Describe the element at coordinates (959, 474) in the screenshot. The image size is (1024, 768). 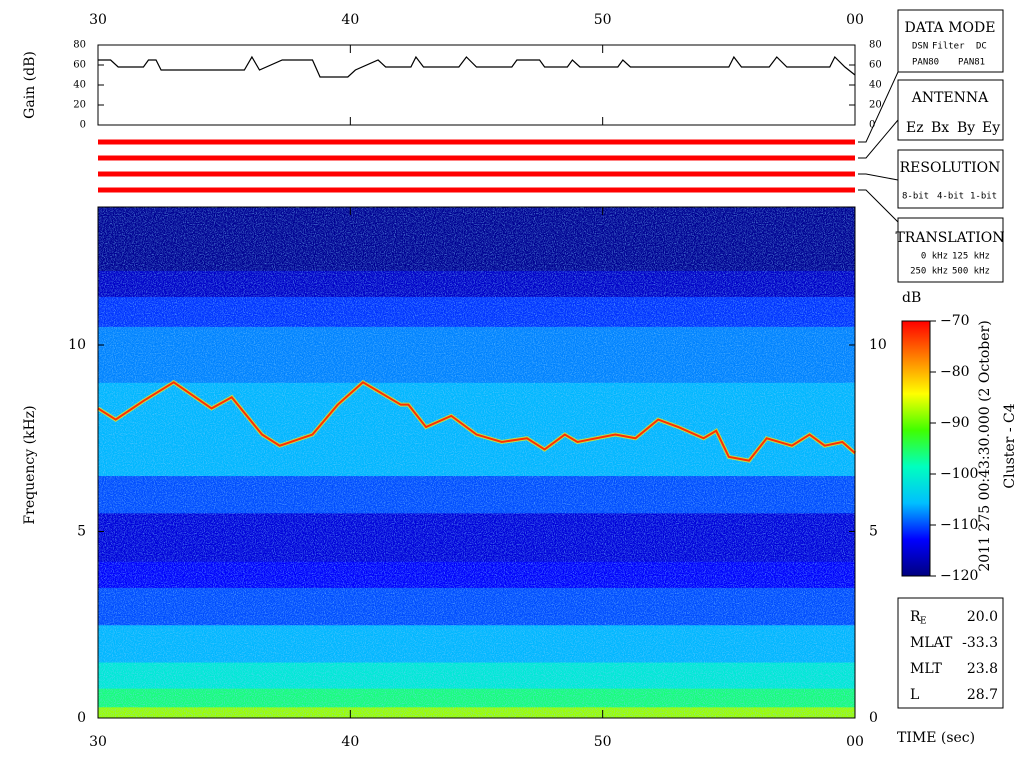
I see `colorbar-tick-label: −100` at that location.